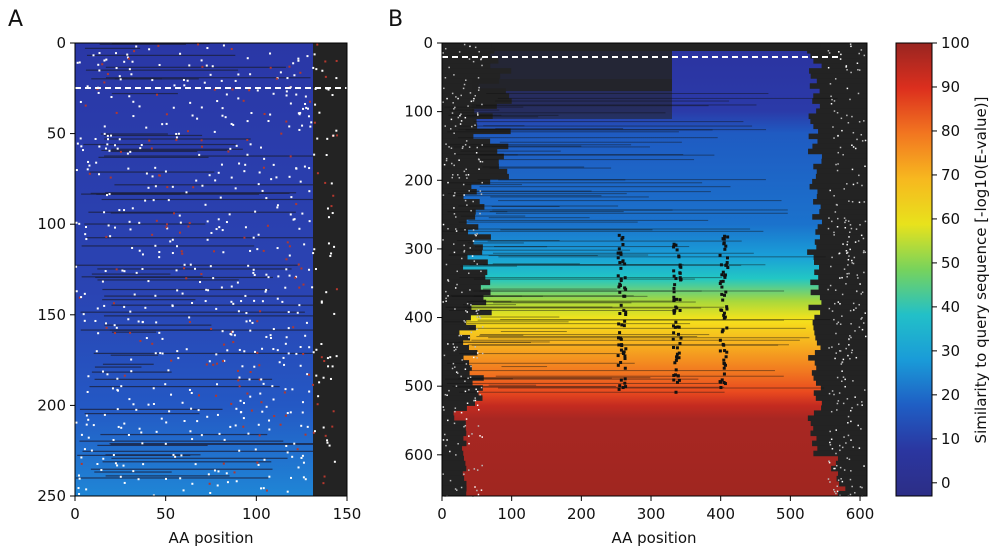 This screenshot has height=553, width=1000. I want to click on panel-a-ytick-label: 200, so click(51, 405).